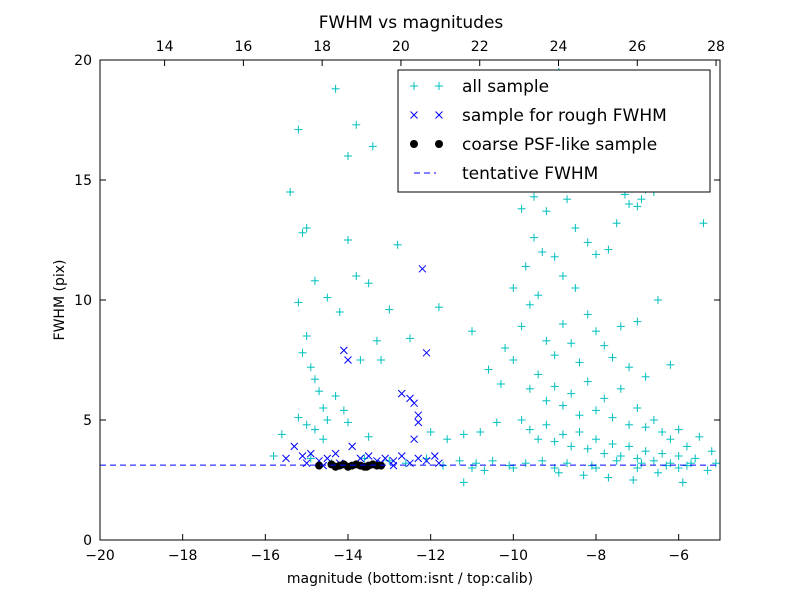  Describe the element at coordinates (411, 23) in the screenshot. I see `chart-title: FWHM vs magnitudes` at that location.